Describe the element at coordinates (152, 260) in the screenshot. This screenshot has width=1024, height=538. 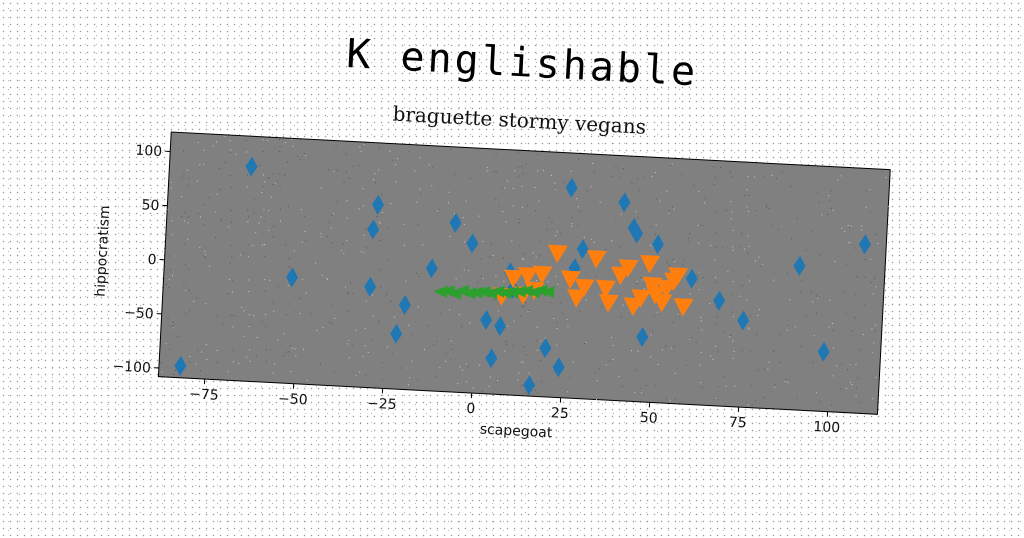
I see `y-tick-label-2: 0` at that location.